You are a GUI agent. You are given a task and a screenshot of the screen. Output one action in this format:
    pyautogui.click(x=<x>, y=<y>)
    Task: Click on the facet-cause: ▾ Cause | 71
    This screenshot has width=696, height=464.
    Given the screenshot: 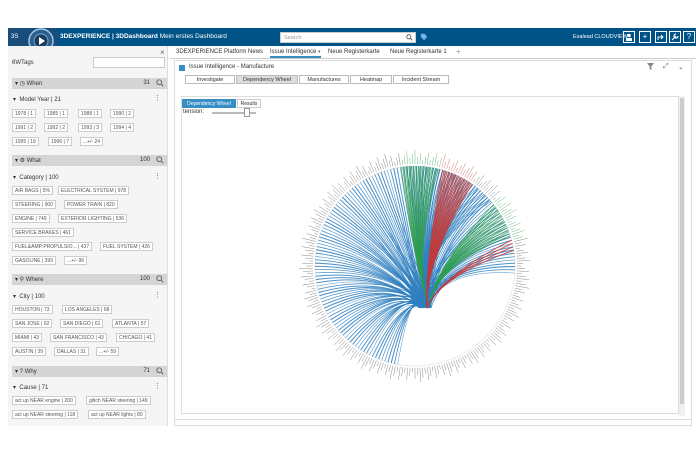 What is the action you would take?
    pyautogui.click(x=31, y=388)
    